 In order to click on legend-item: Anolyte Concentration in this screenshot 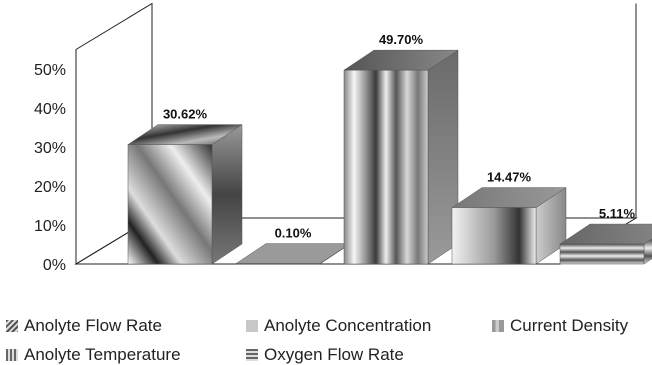, I will do `click(338, 326)`.